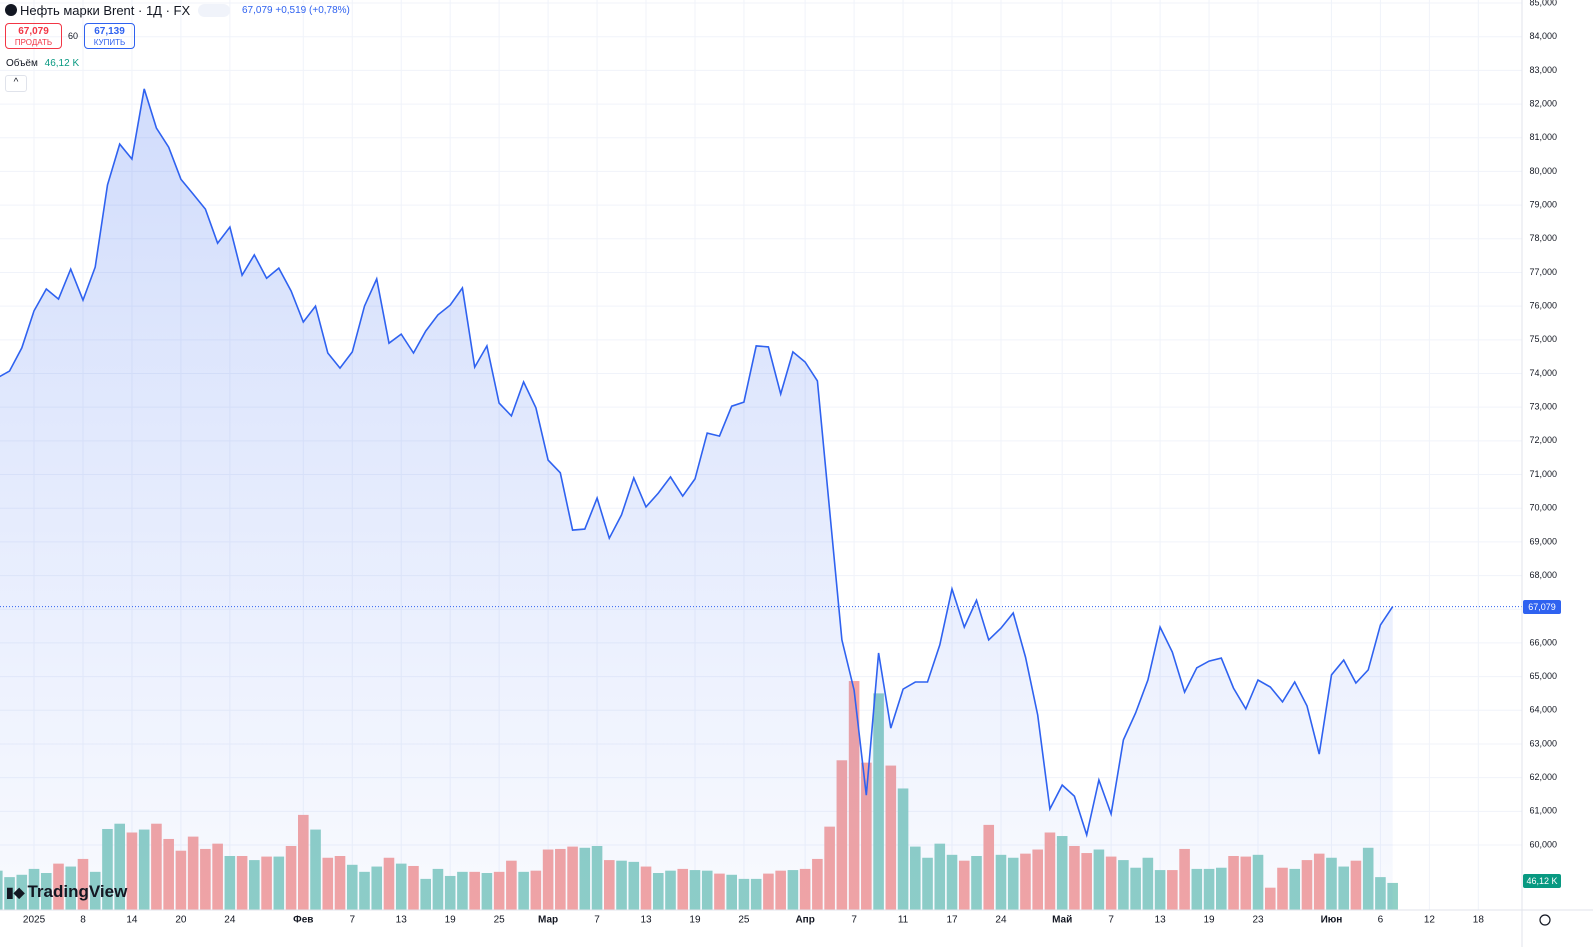 The width and height of the screenshot is (1593, 947). I want to click on settings-icon, so click(1545, 920).